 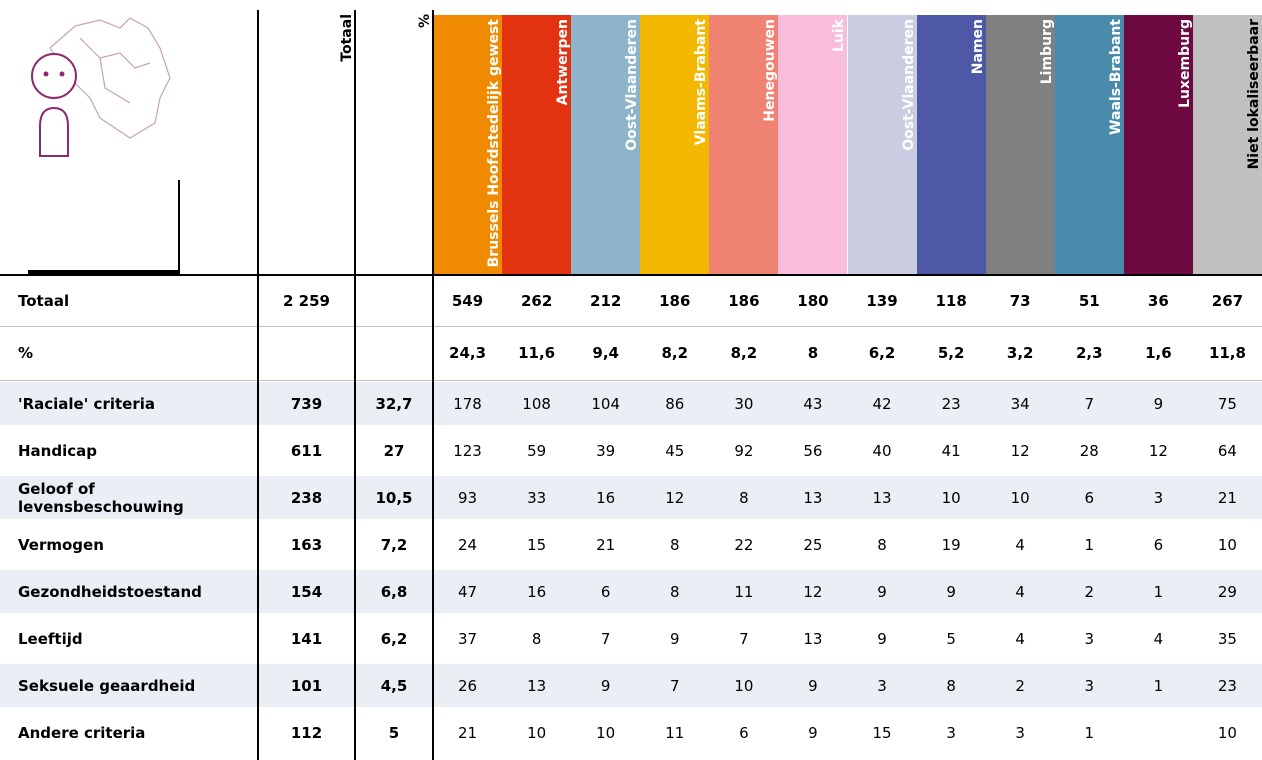 What do you see at coordinates (1227, 301) in the screenshot?
I see `cell: 267` at bounding box center [1227, 301].